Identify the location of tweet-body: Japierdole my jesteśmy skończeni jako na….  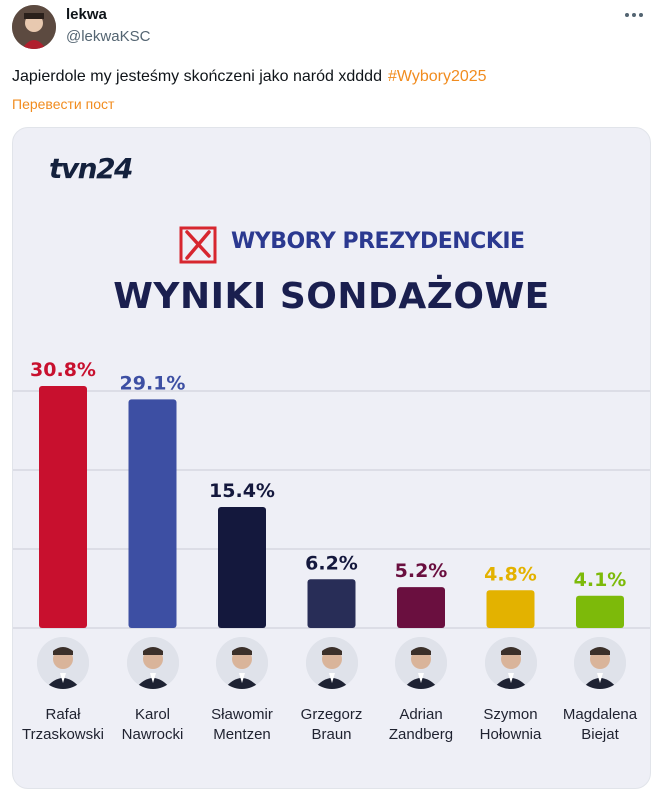
(197, 76).